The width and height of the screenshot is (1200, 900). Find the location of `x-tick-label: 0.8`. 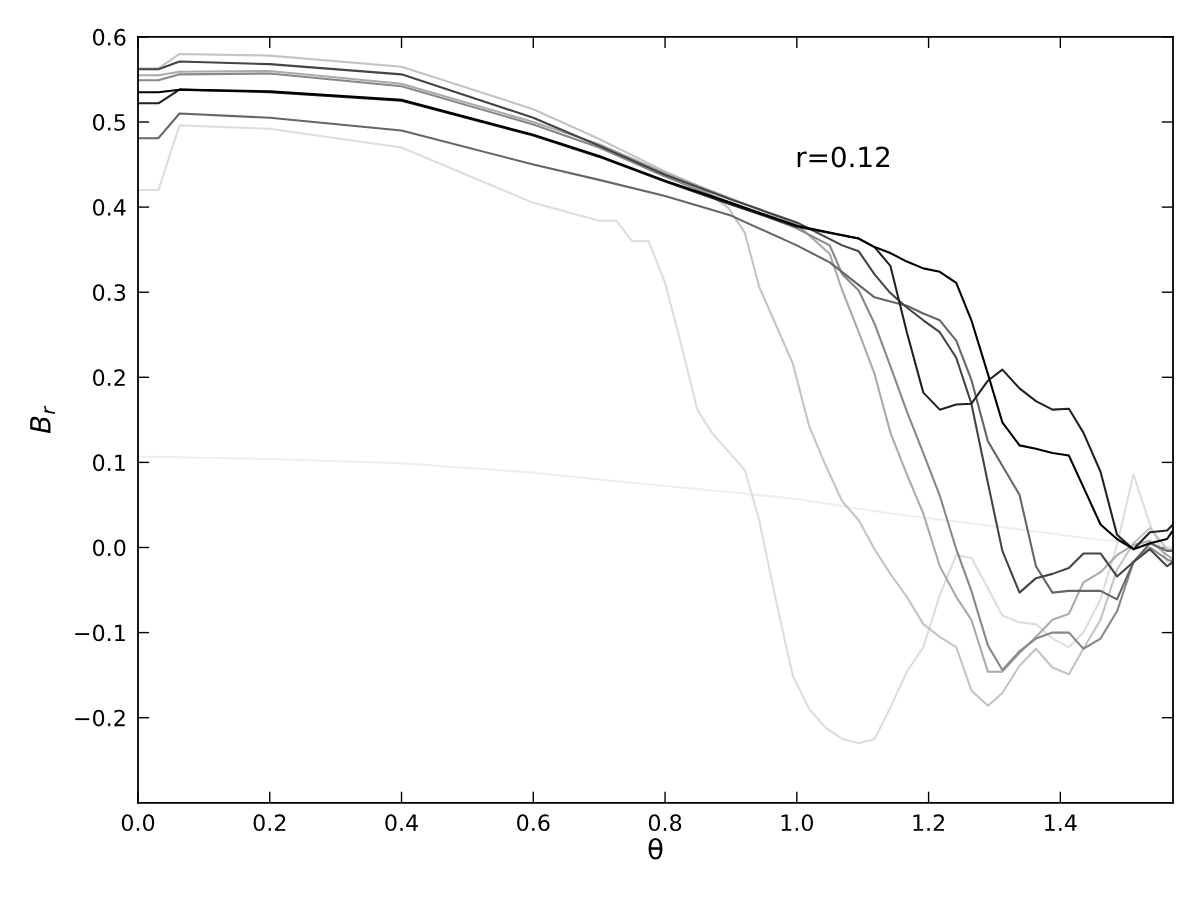

x-tick-label: 0.8 is located at coordinates (665, 823).